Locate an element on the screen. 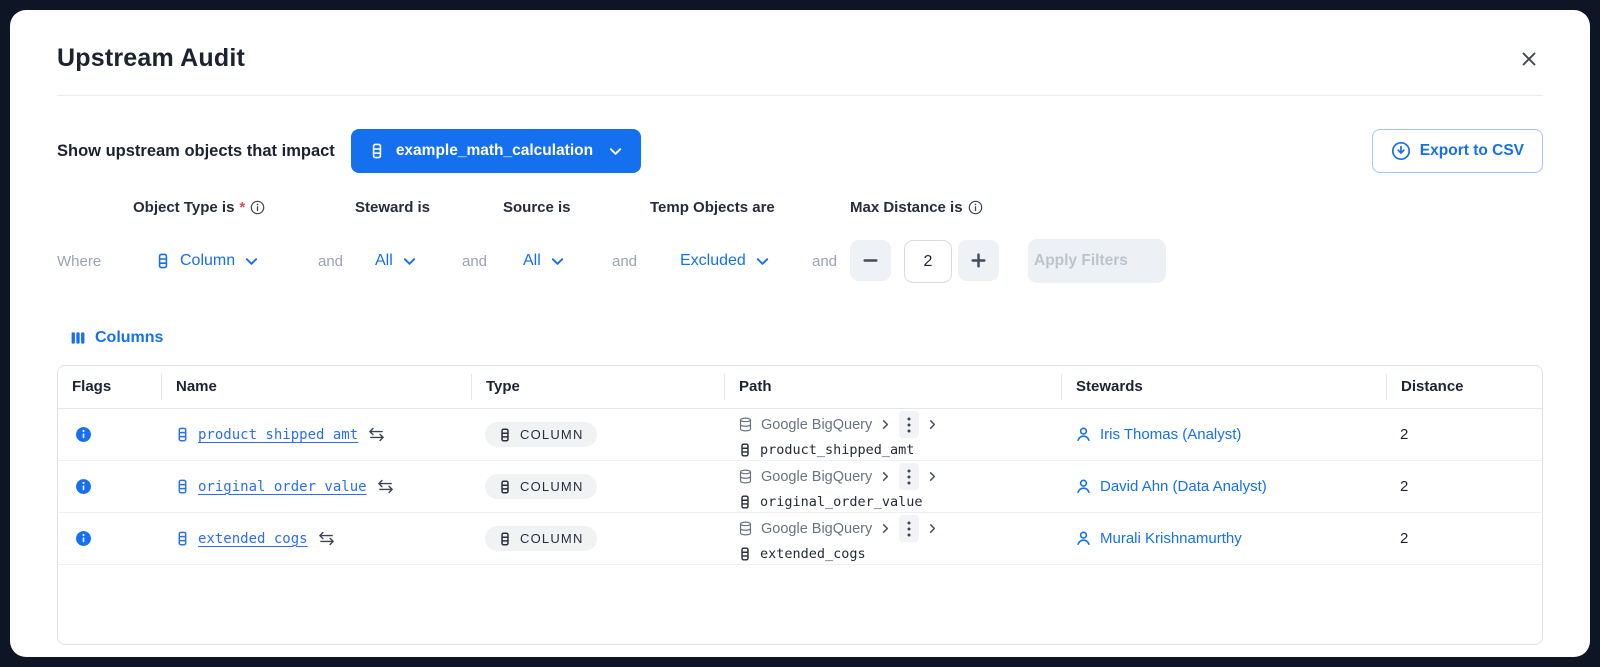 Image resolution: width=1600 pixels, height=667 pixels. path-object-line: original_order_value is located at coordinates (830, 502).